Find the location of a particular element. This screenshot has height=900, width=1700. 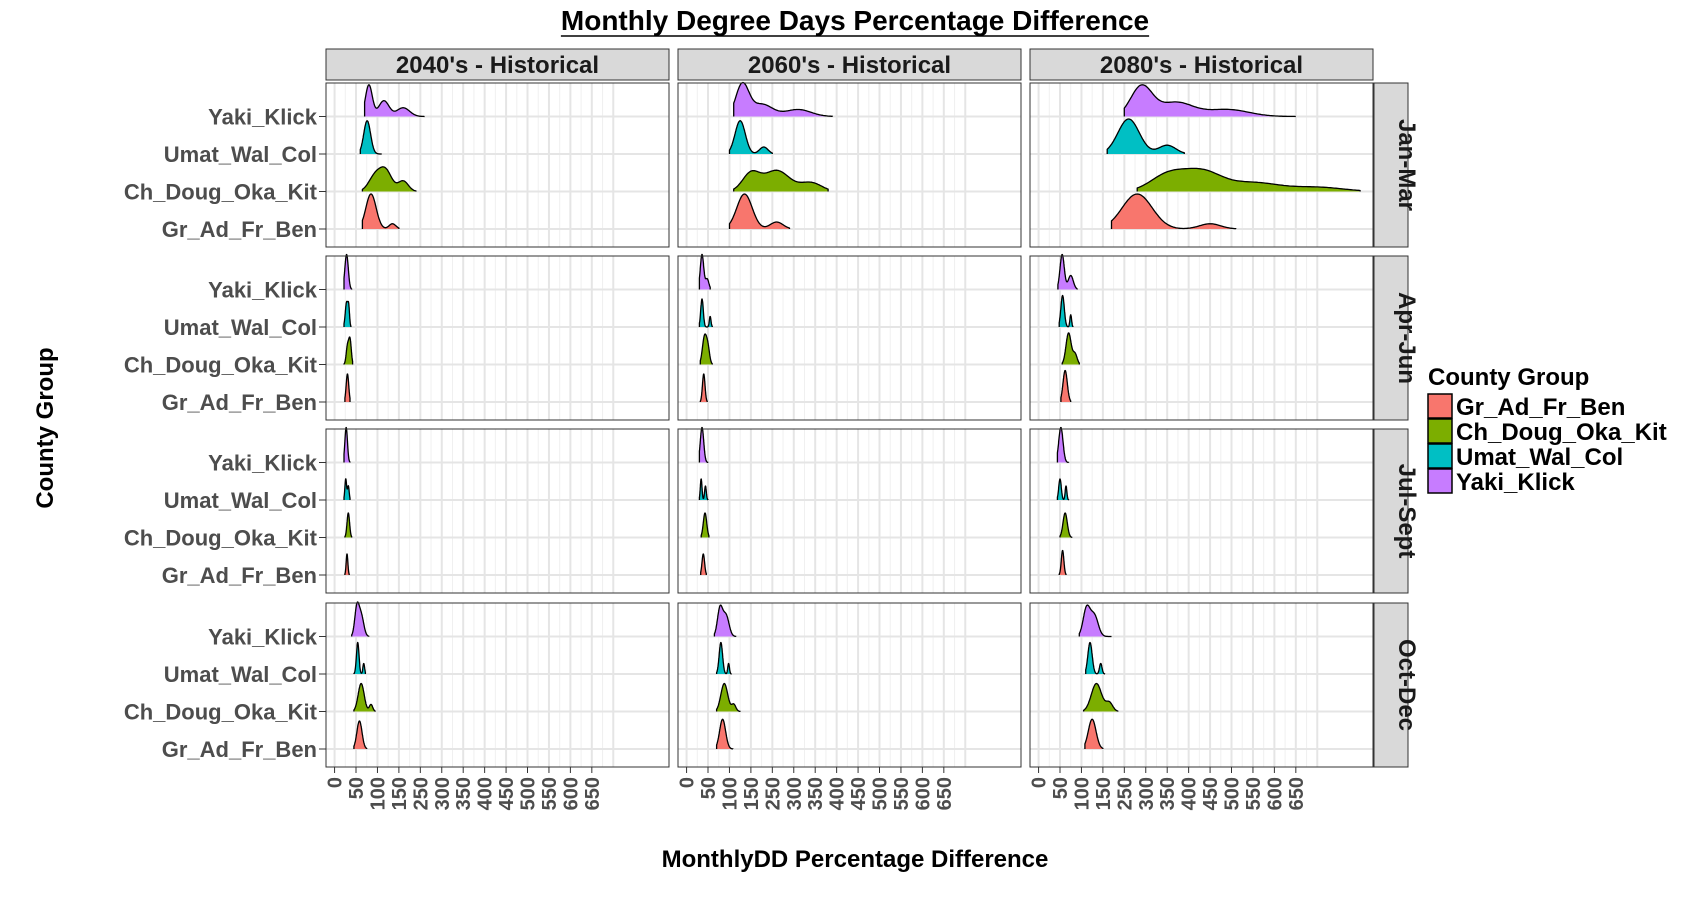

legend-label: Yaki_Klick is located at coordinates (1515, 482).